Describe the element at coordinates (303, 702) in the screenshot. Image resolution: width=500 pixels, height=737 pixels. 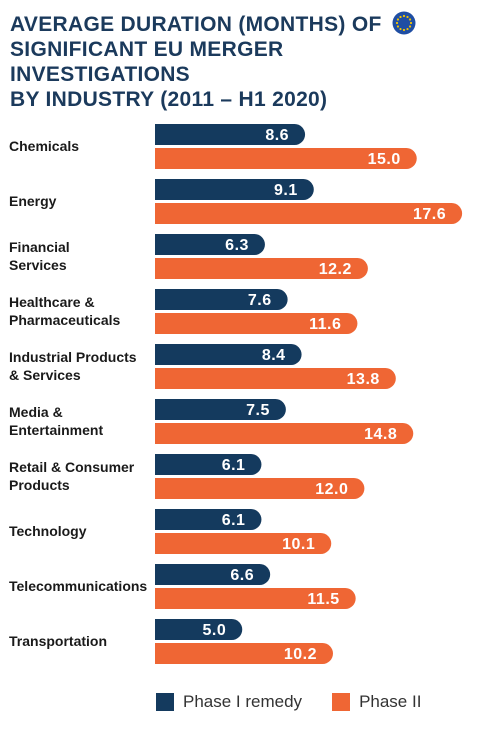
I see `legend: Phase I remedy Phase II` at that location.